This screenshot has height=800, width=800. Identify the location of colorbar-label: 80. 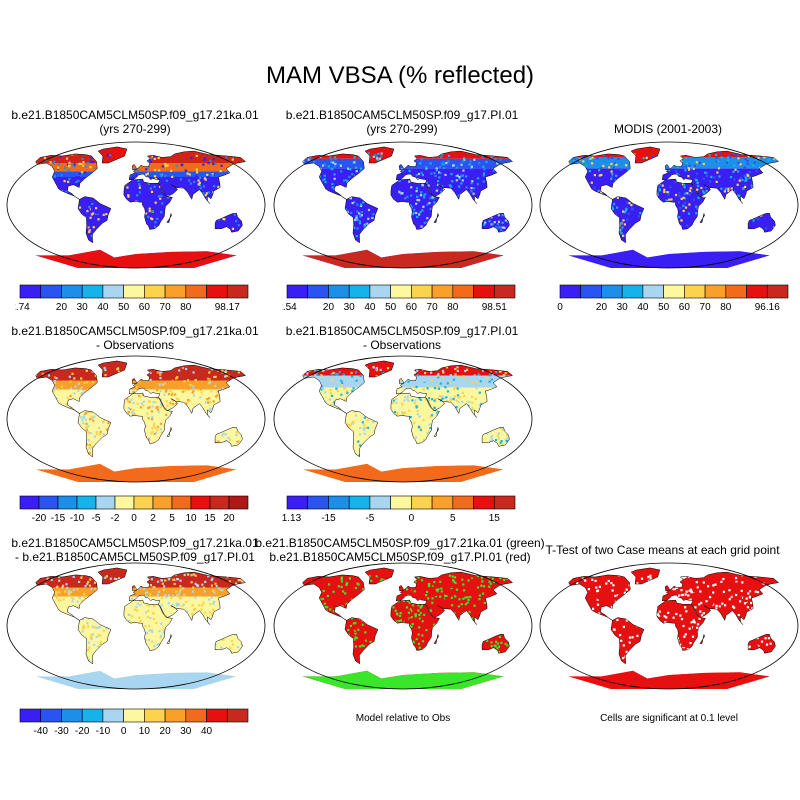
(726, 307).